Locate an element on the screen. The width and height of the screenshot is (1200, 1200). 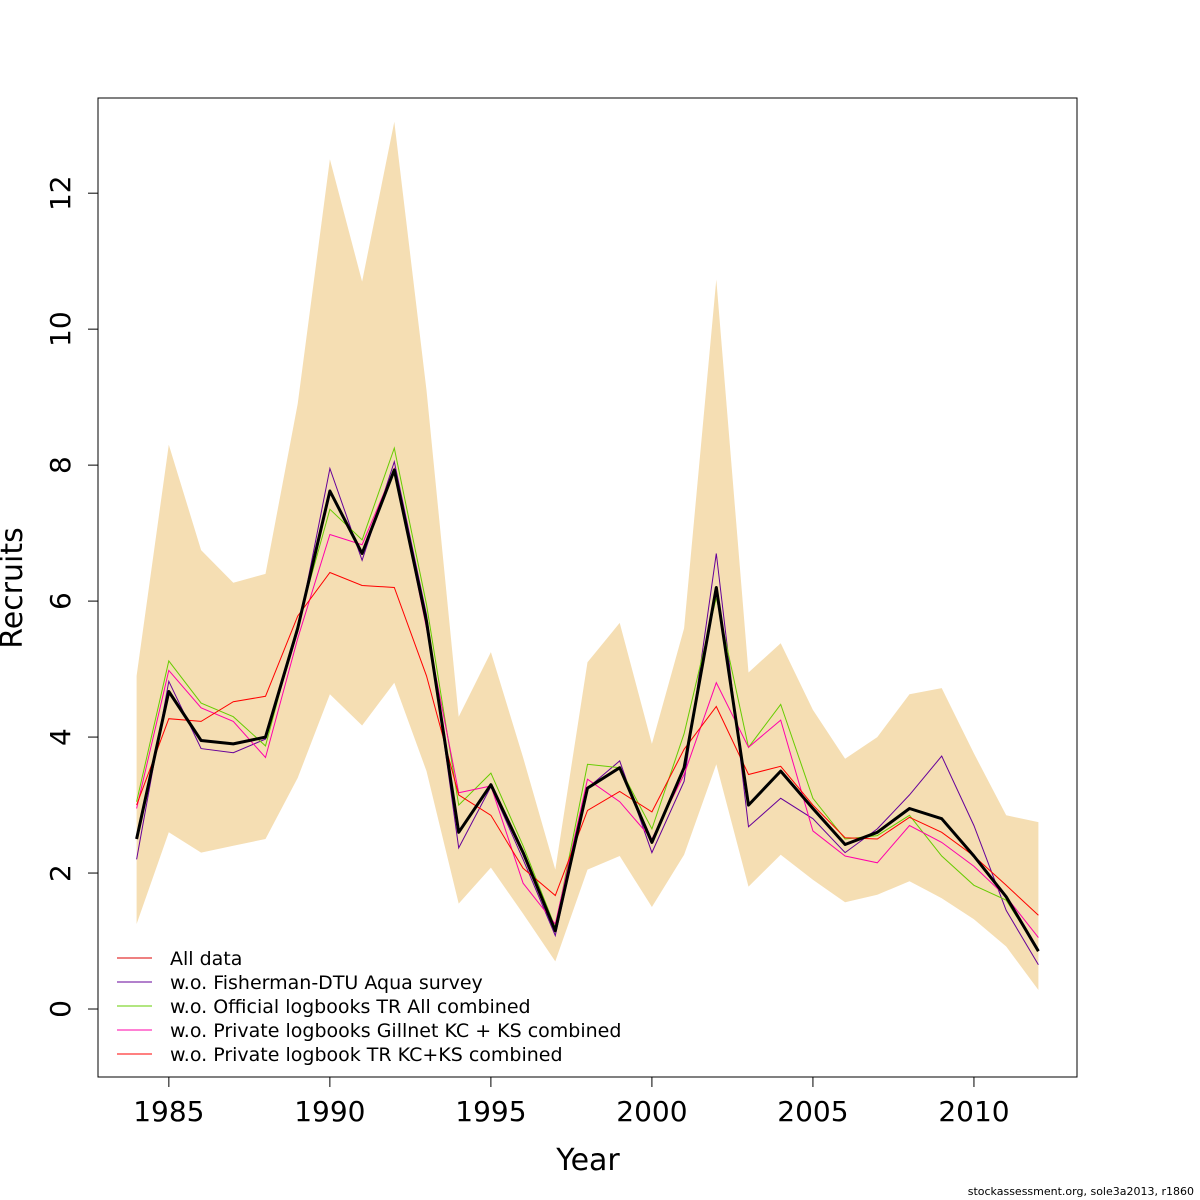
y-tick-label: 0 is located at coordinates (60, 1009).